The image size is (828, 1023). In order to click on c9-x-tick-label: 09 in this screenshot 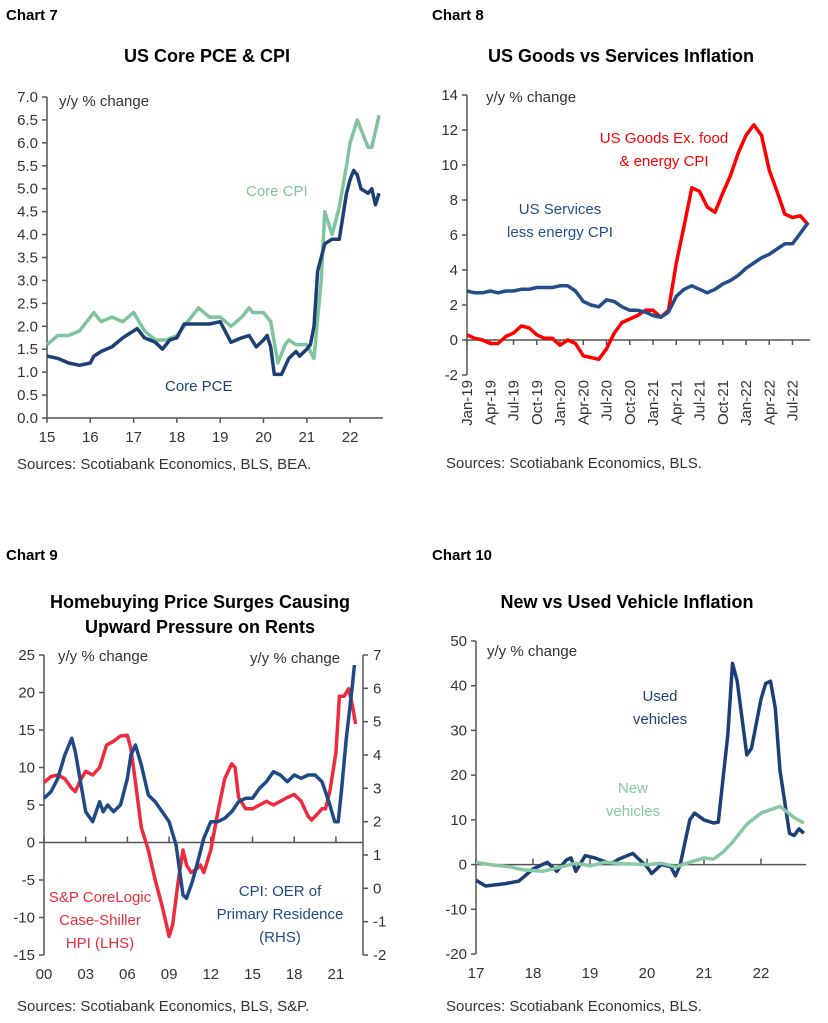, I will do `click(169, 974)`.